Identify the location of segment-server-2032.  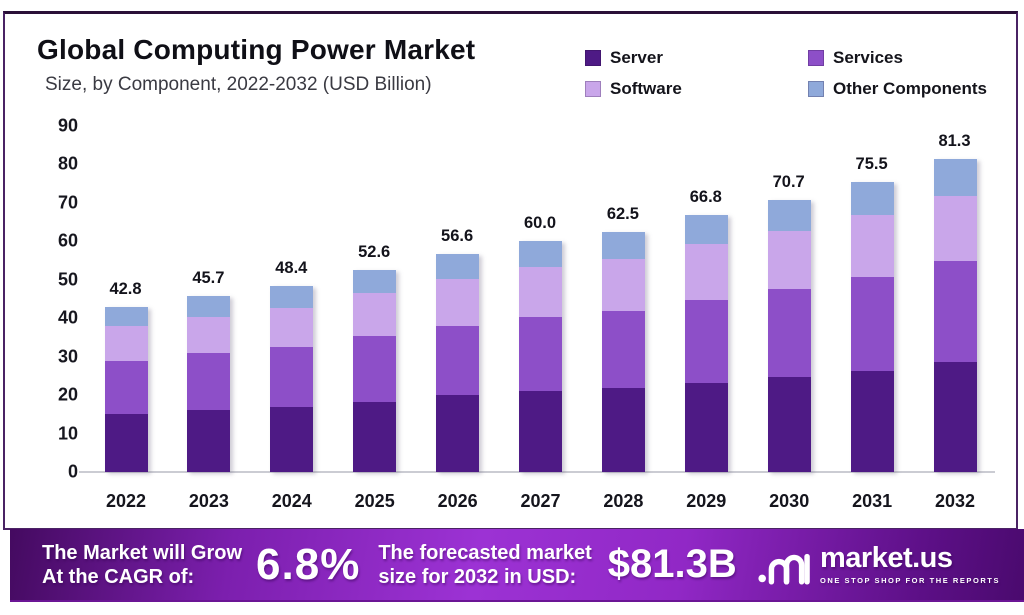
(955, 417).